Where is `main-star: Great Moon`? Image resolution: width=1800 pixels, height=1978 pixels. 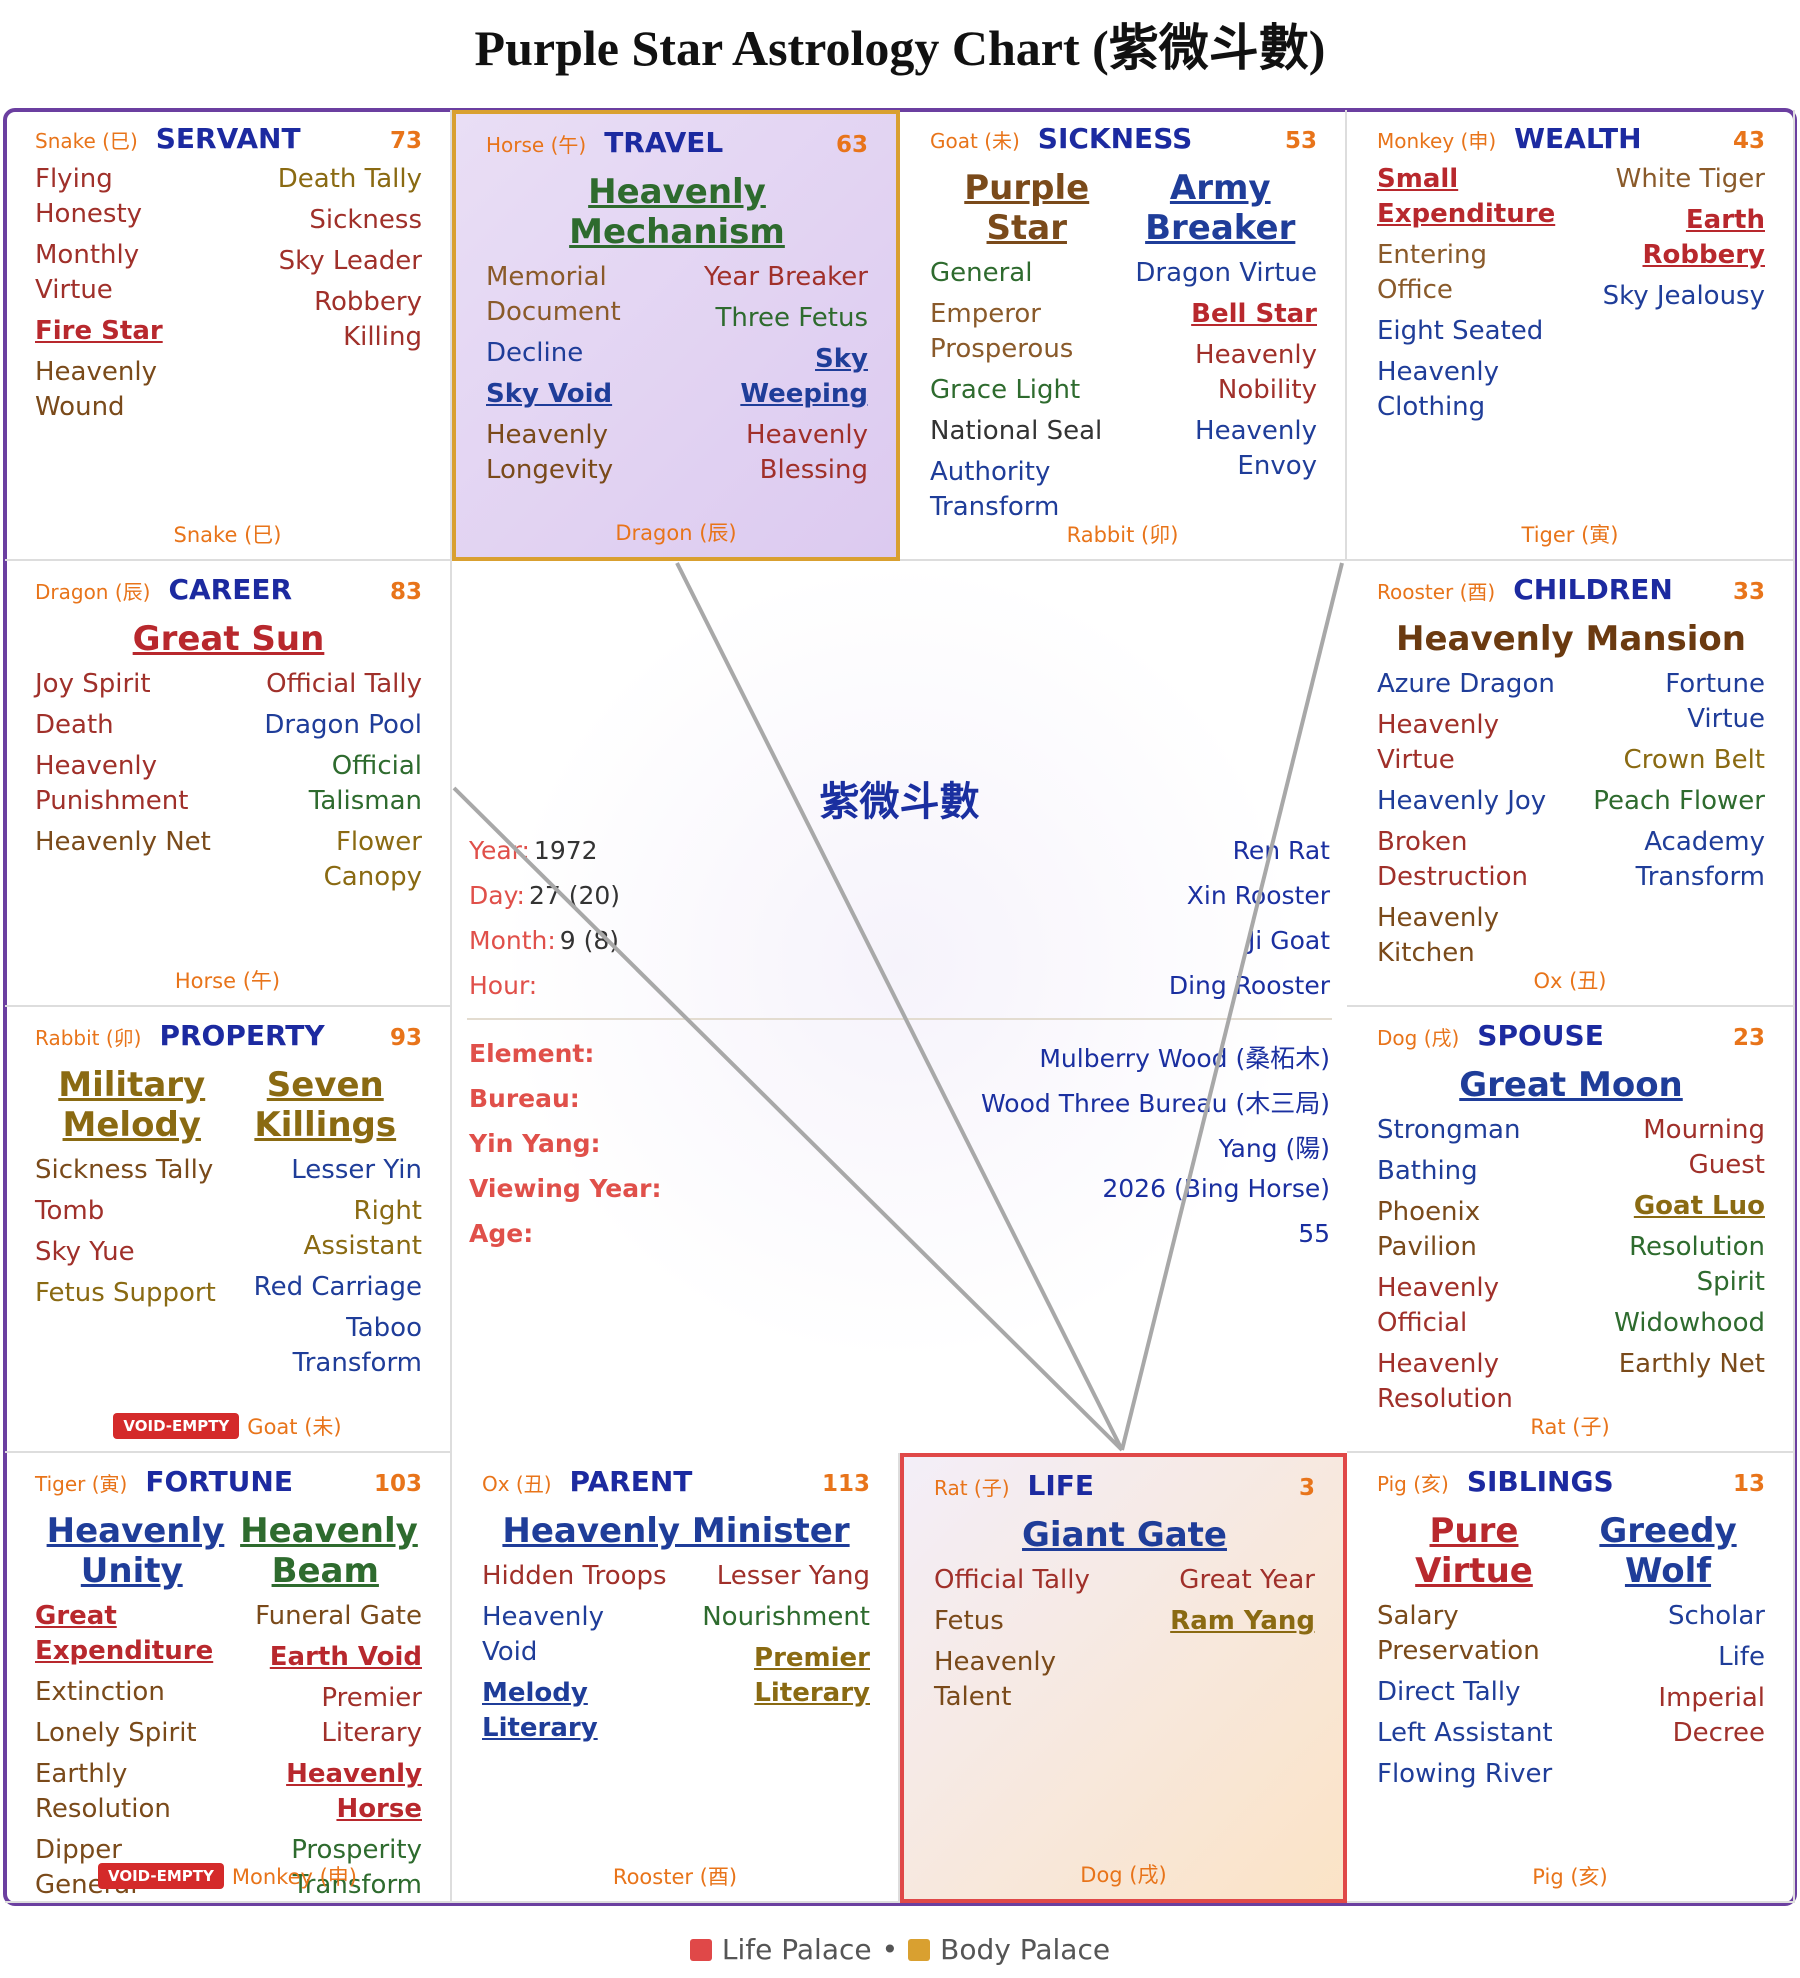
main-star: Great Moon is located at coordinates (1571, 1085).